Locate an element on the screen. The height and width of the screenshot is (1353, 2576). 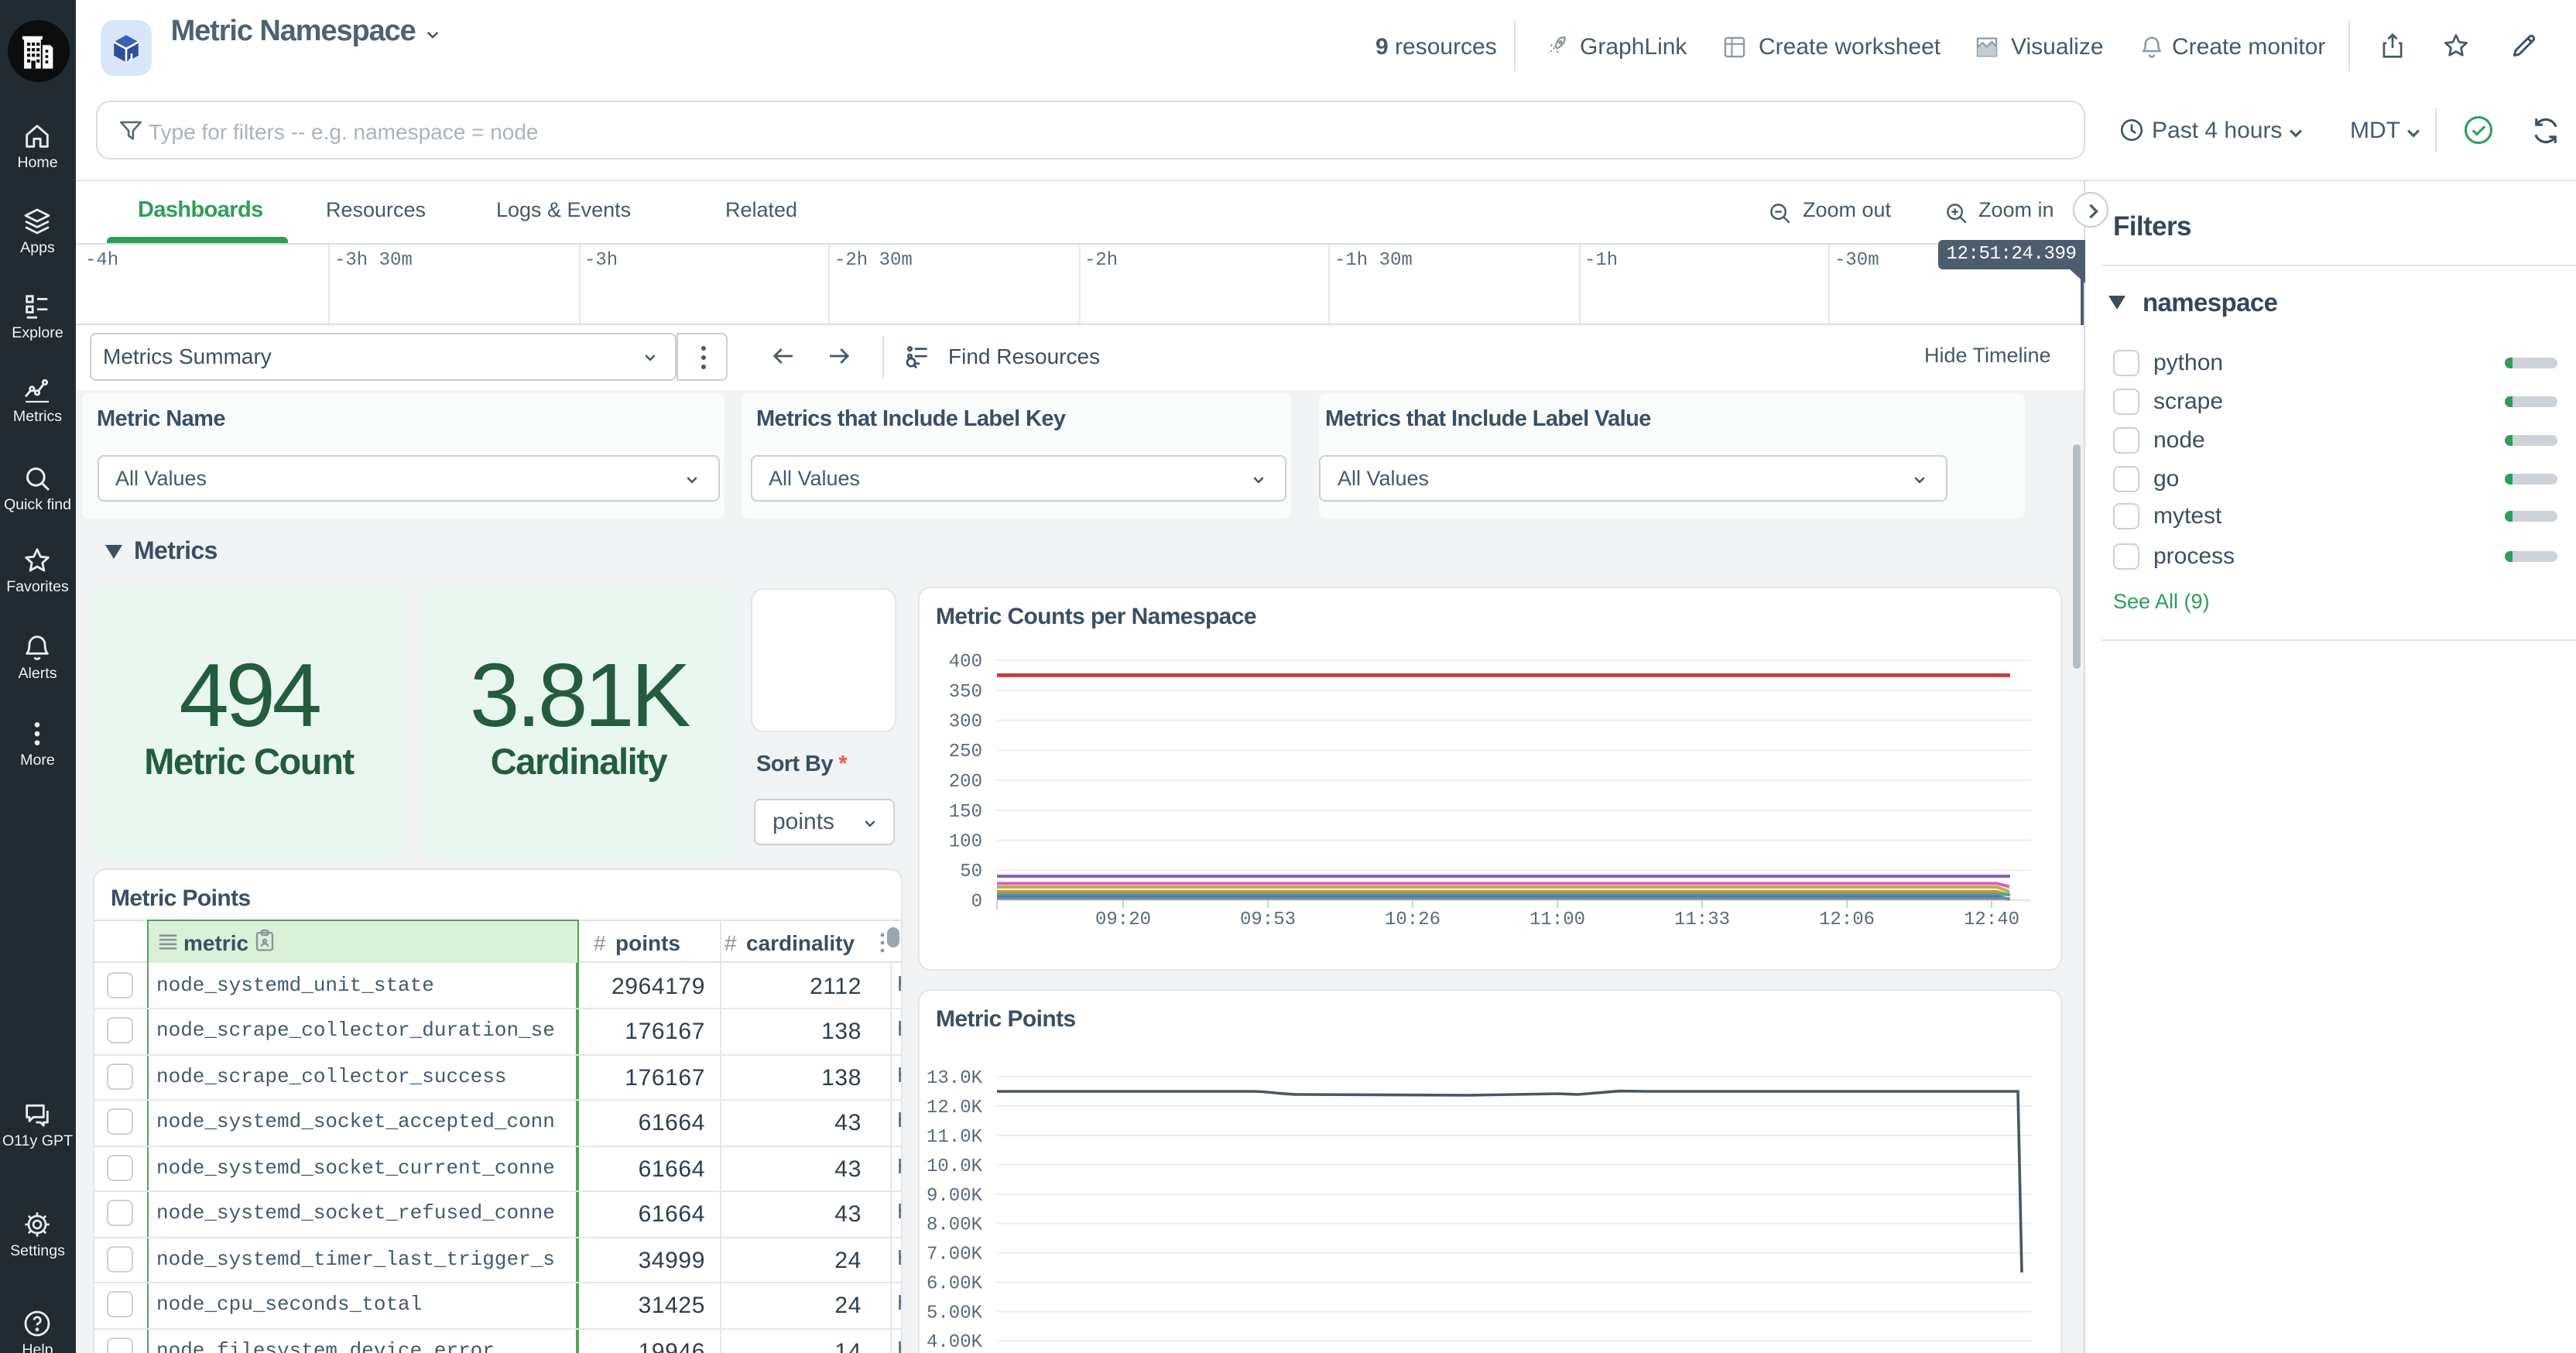
svg-text: 7.00K is located at coordinates (954, 1254).